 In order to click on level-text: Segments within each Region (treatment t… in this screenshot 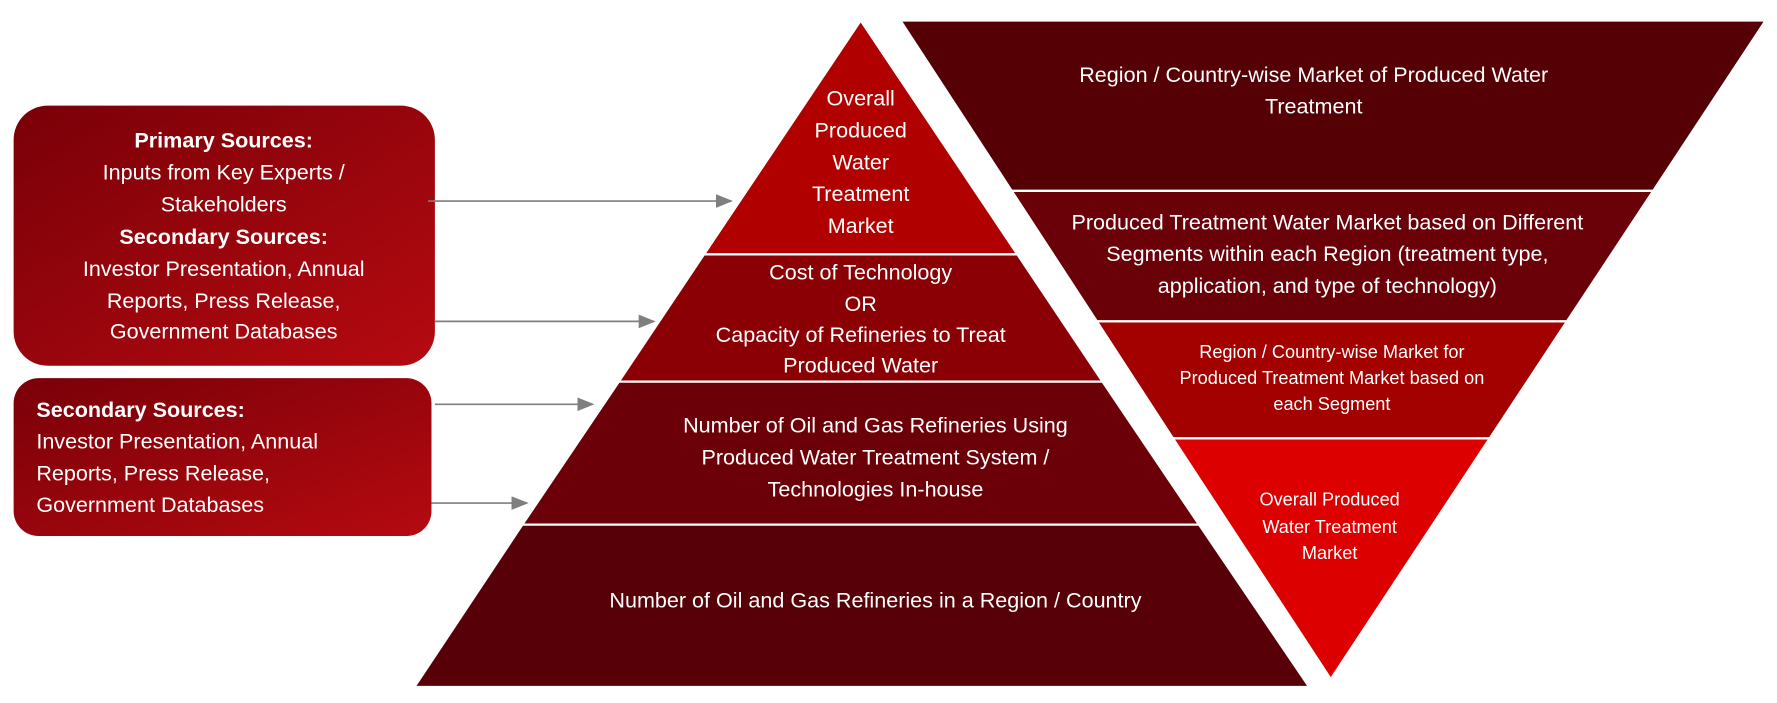, I will do `click(1327, 253)`.